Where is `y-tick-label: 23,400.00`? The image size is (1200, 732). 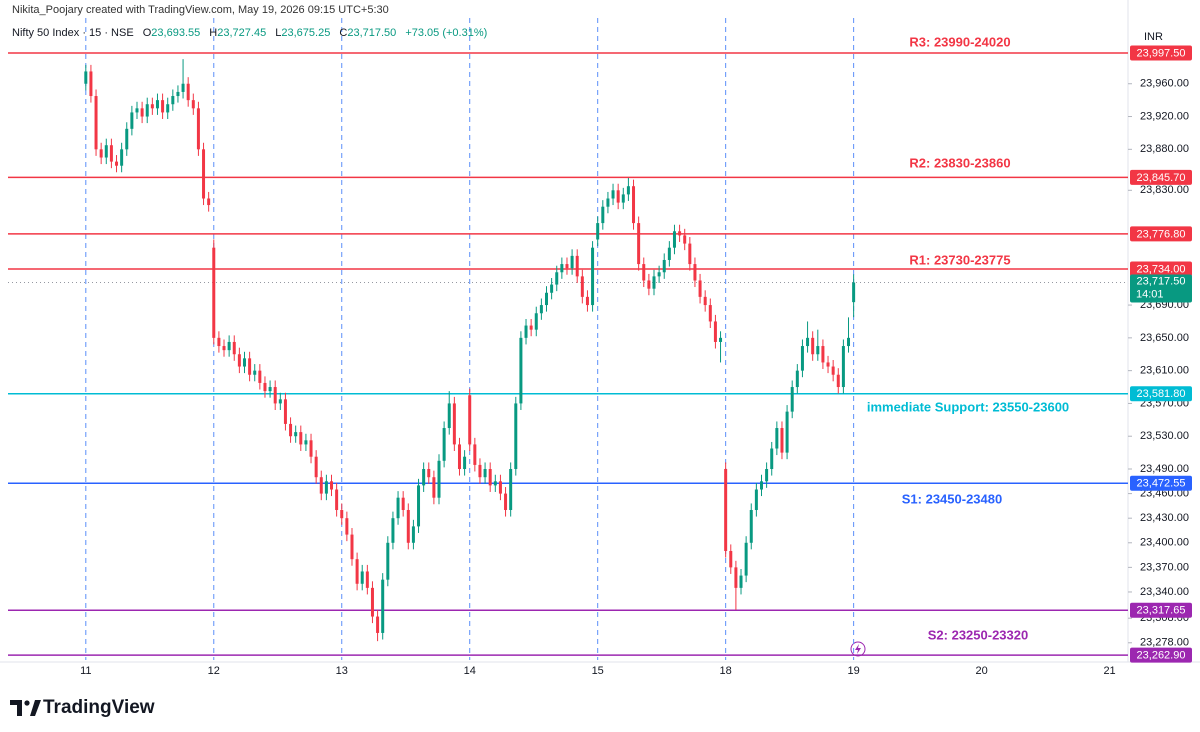
y-tick-label: 23,400.00 is located at coordinates (1164, 543).